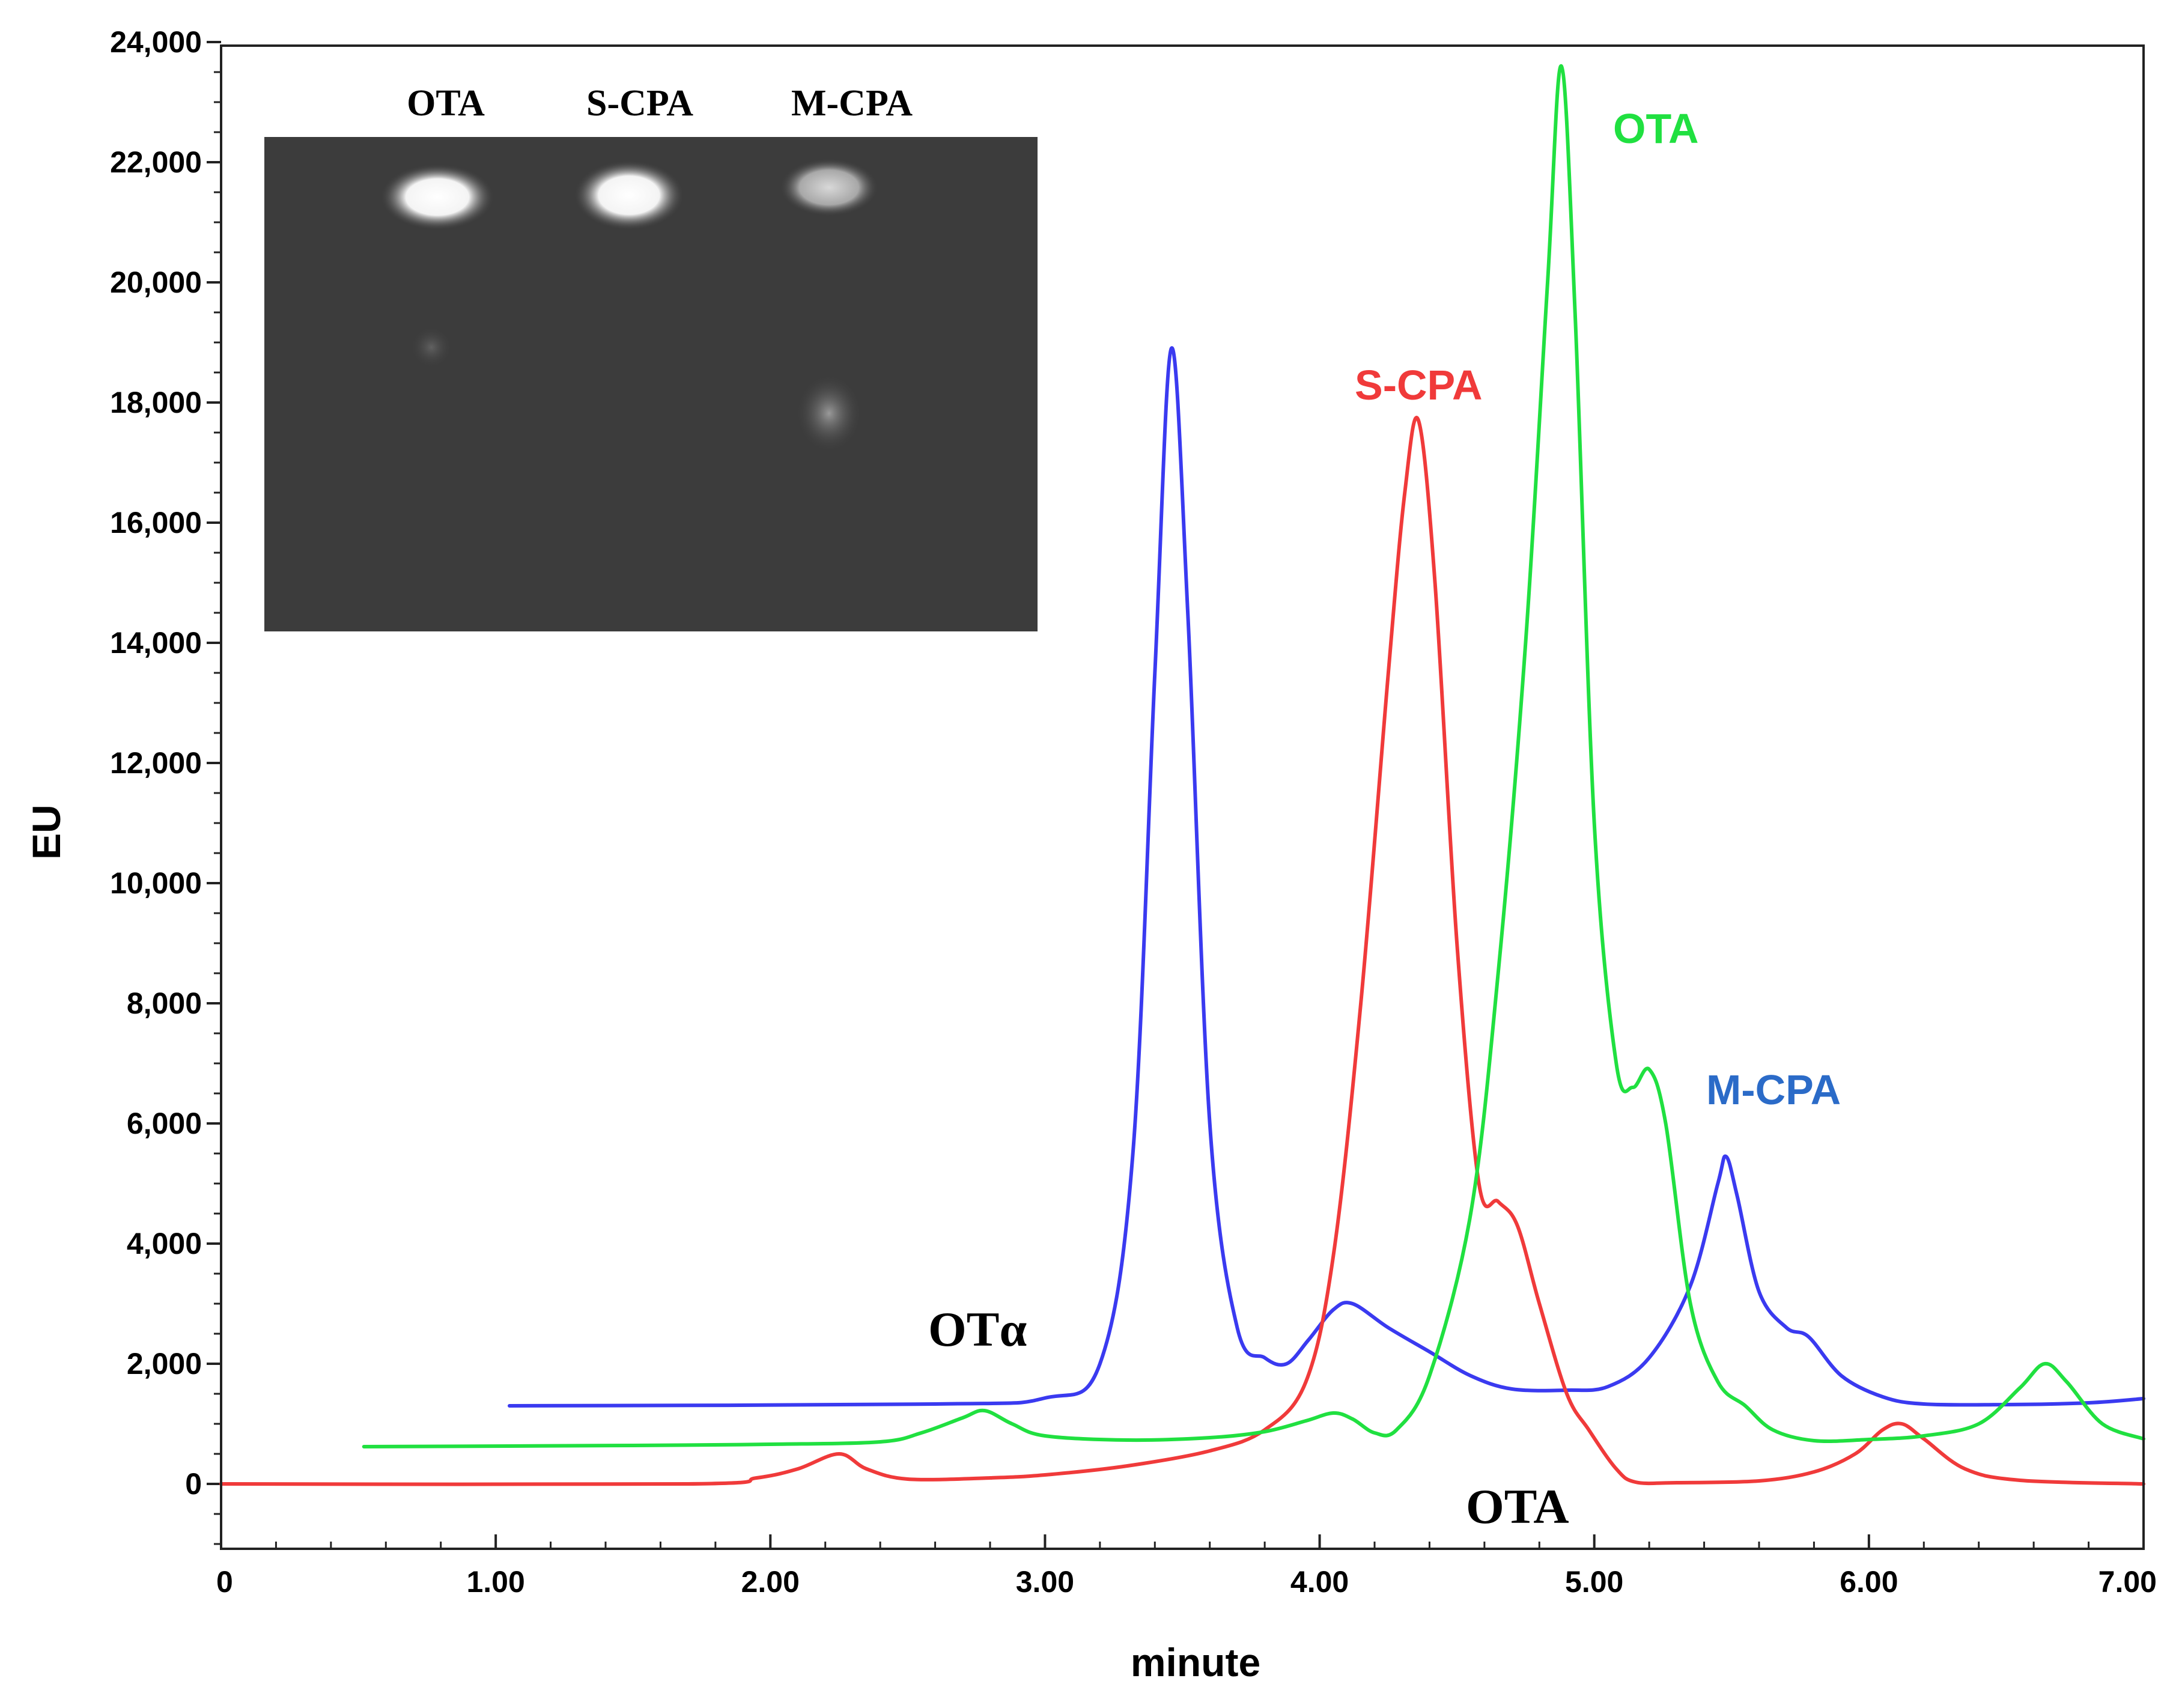  I want to click on x-tick-label: 2.00, so click(770, 1582).